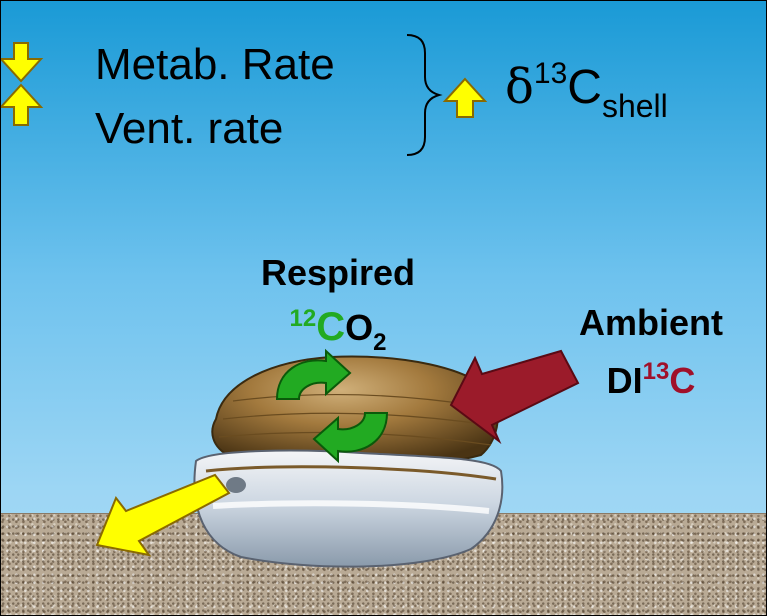 The image size is (767, 616). I want to click on ambient-carbon: C, so click(682, 380).